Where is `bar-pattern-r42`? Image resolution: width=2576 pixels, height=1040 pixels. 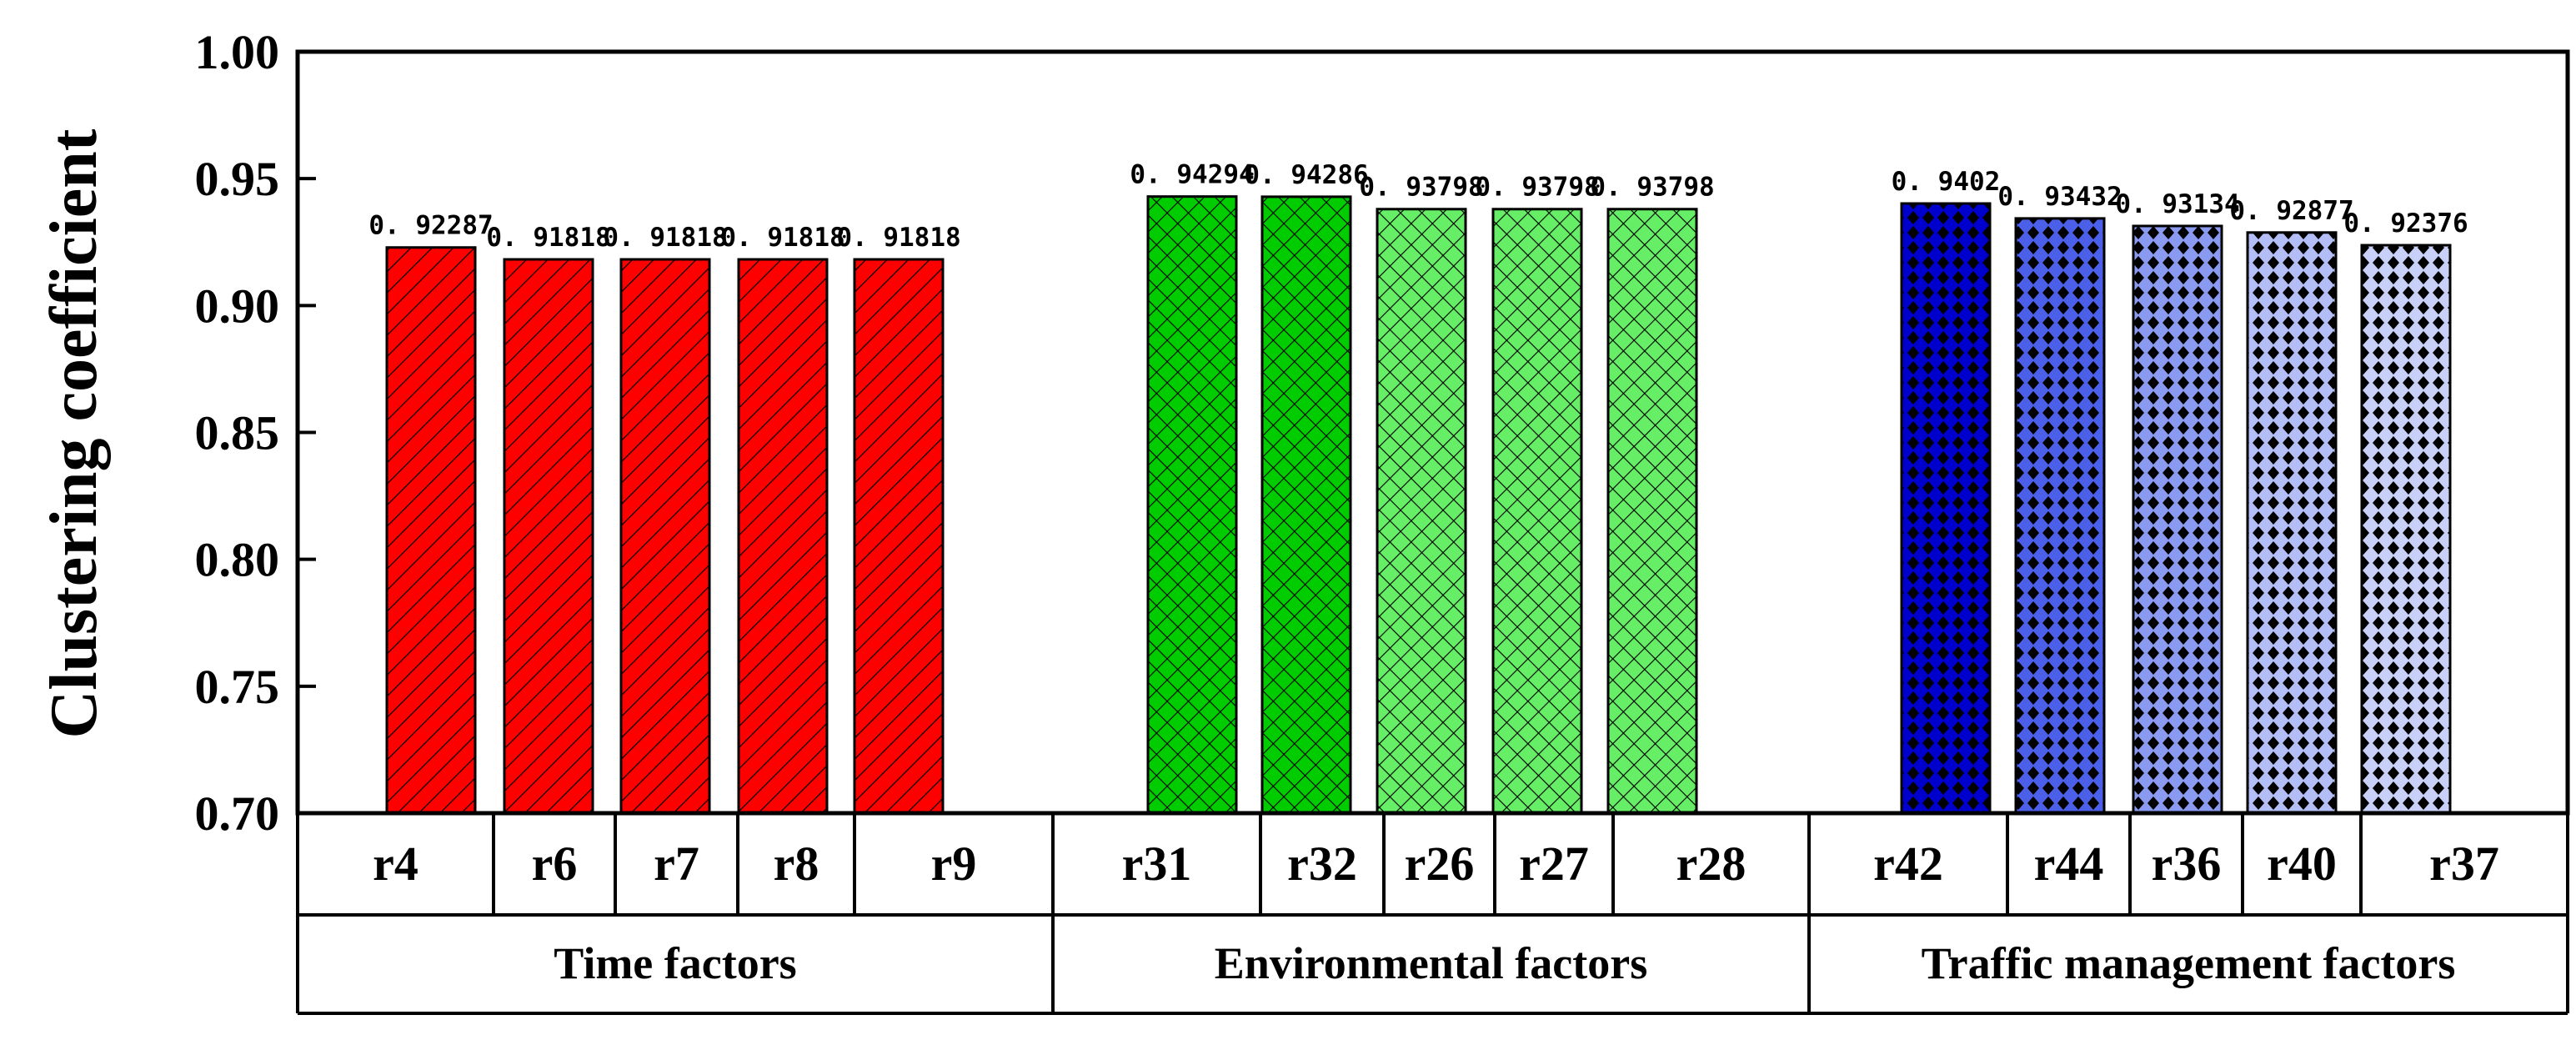
bar-pattern-r42 is located at coordinates (1946, 508).